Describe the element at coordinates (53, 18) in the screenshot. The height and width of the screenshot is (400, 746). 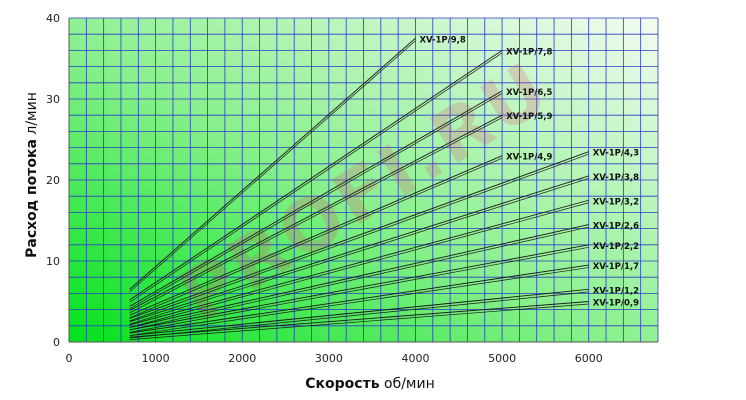
I see `y-tick-label: 40` at that location.